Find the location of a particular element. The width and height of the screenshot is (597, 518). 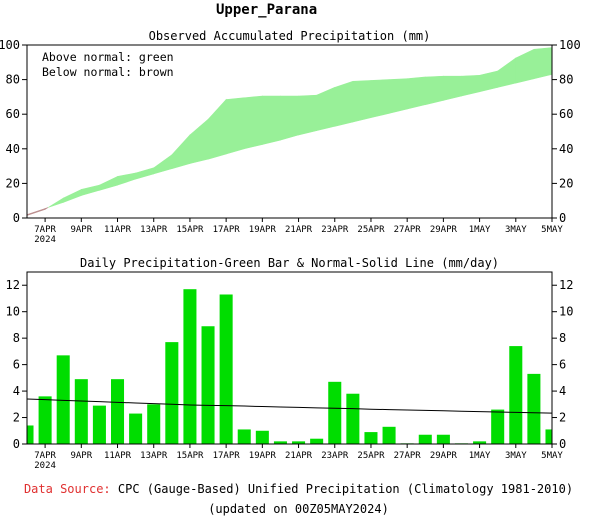

daily-x-tick-label: 9APR is located at coordinates (81, 456).